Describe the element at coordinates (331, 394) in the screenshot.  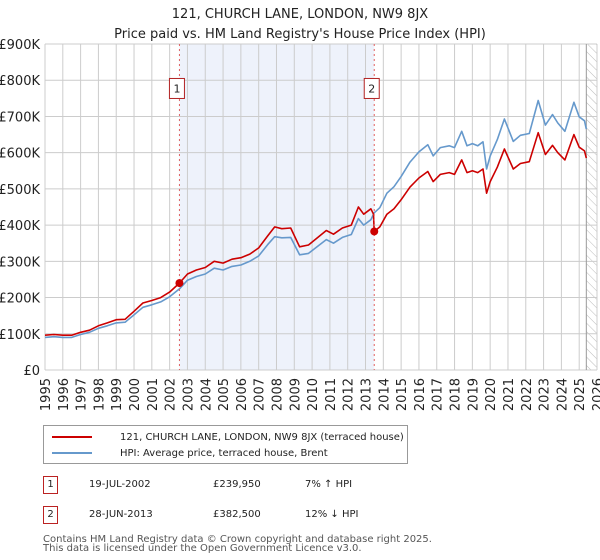
I see `x-tick-label: 2011` at that location.